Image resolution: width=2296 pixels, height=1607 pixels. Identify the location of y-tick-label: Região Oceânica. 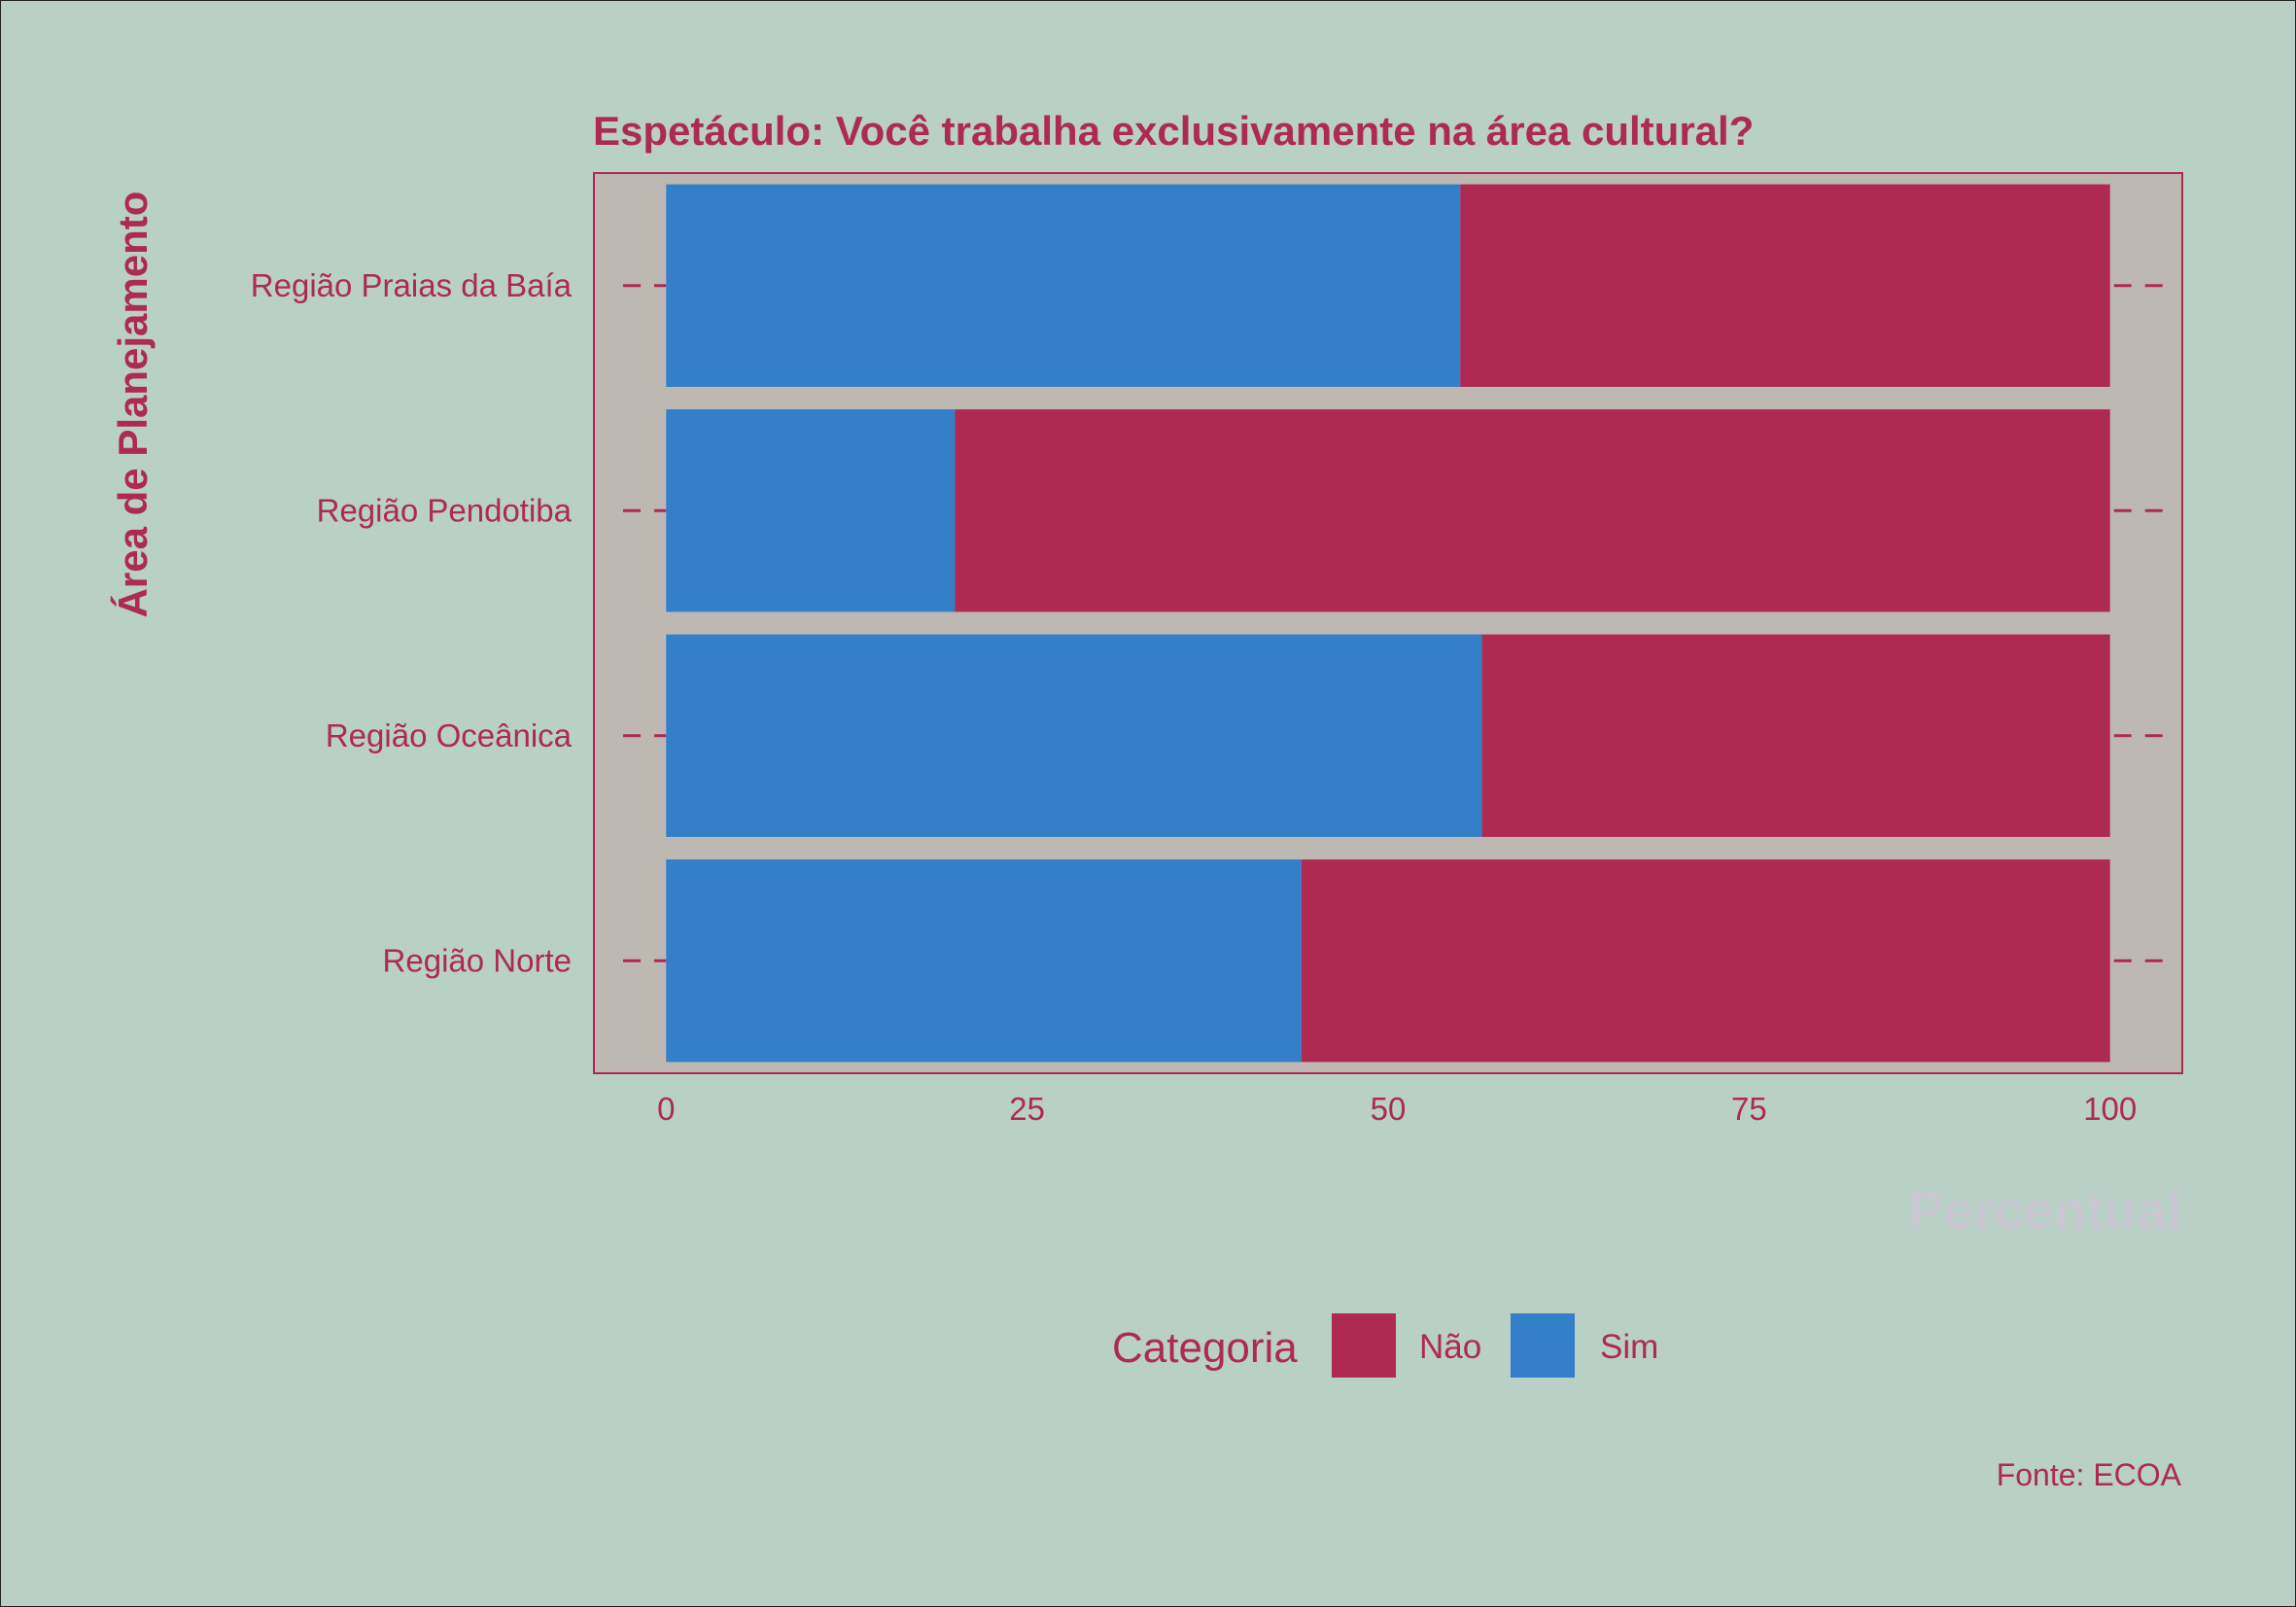
(449, 735).